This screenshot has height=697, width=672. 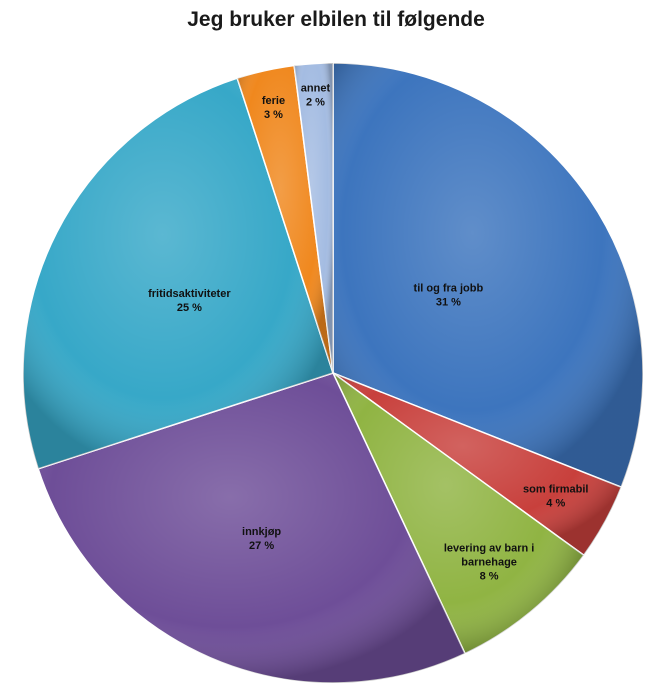 What do you see at coordinates (336, 19) in the screenshot?
I see `chart-title: Jeg bruker elbilen til følgende` at bounding box center [336, 19].